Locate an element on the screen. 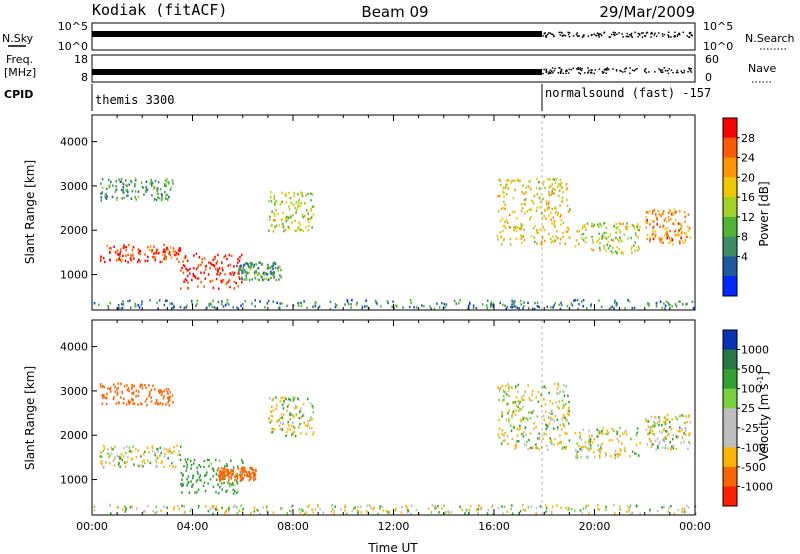  y-tick-label: 4000 is located at coordinates (74, 142).